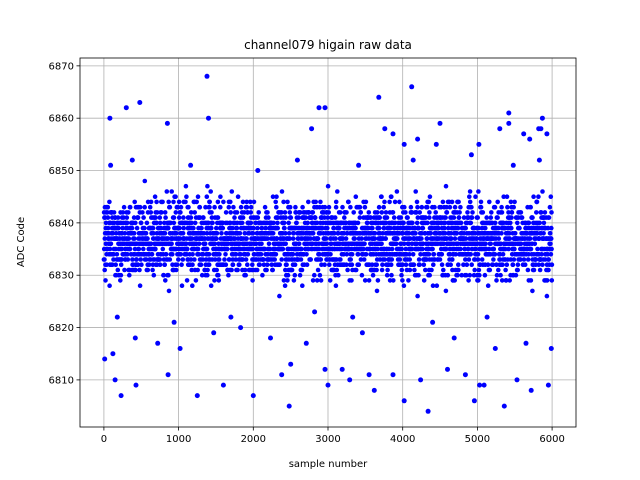 Image resolution: width=640 pixels, height=480 pixels. Describe the element at coordinates (328, 45) in the screenshot. I see `chart-title: channel079 higain raw data` at that location.